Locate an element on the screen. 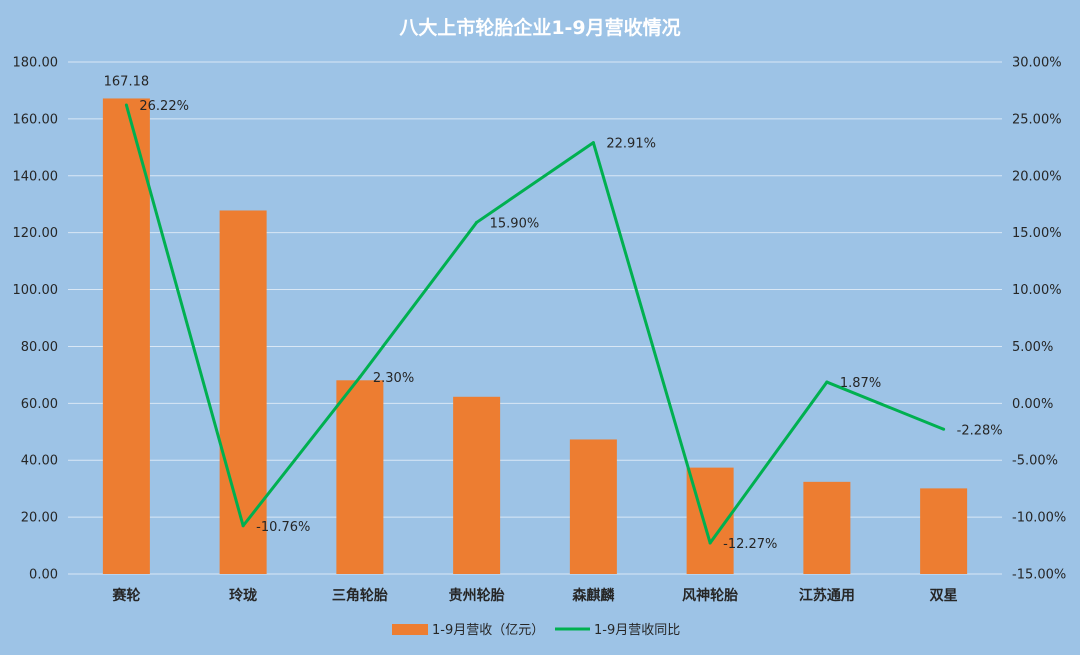 The height and width of the screenshot is (655, 1080). revenue-data-label: 167.18 is located at coordinates (127, 81).